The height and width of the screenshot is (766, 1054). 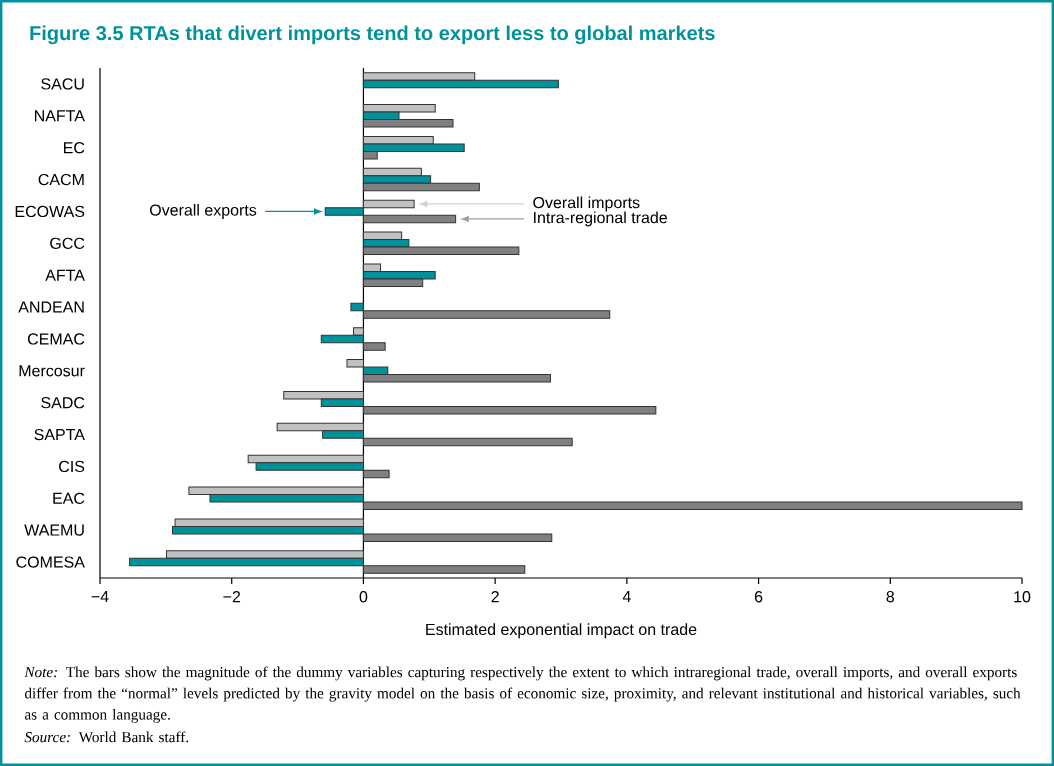 I want to click on x-tick-label: 8, so click(x=890, y=597).